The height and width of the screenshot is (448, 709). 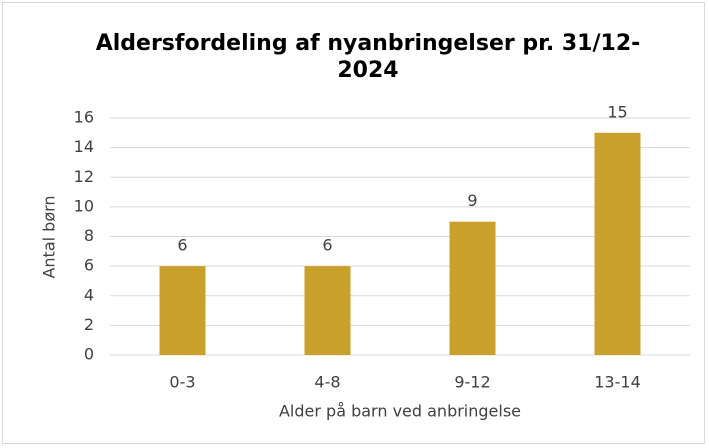 I want to click on data-label: 9, so click(x=472, y=200).